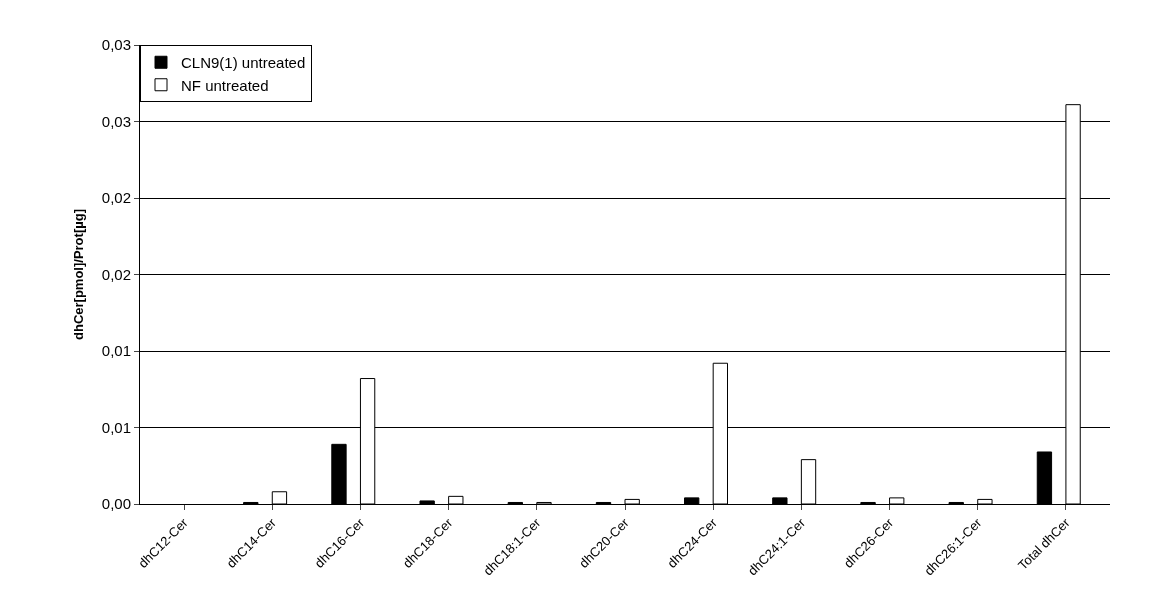  Describe the element at coordinates (243, 63) in the screenshot. I see `legend-label: CLN9(1) untreated` at that location.